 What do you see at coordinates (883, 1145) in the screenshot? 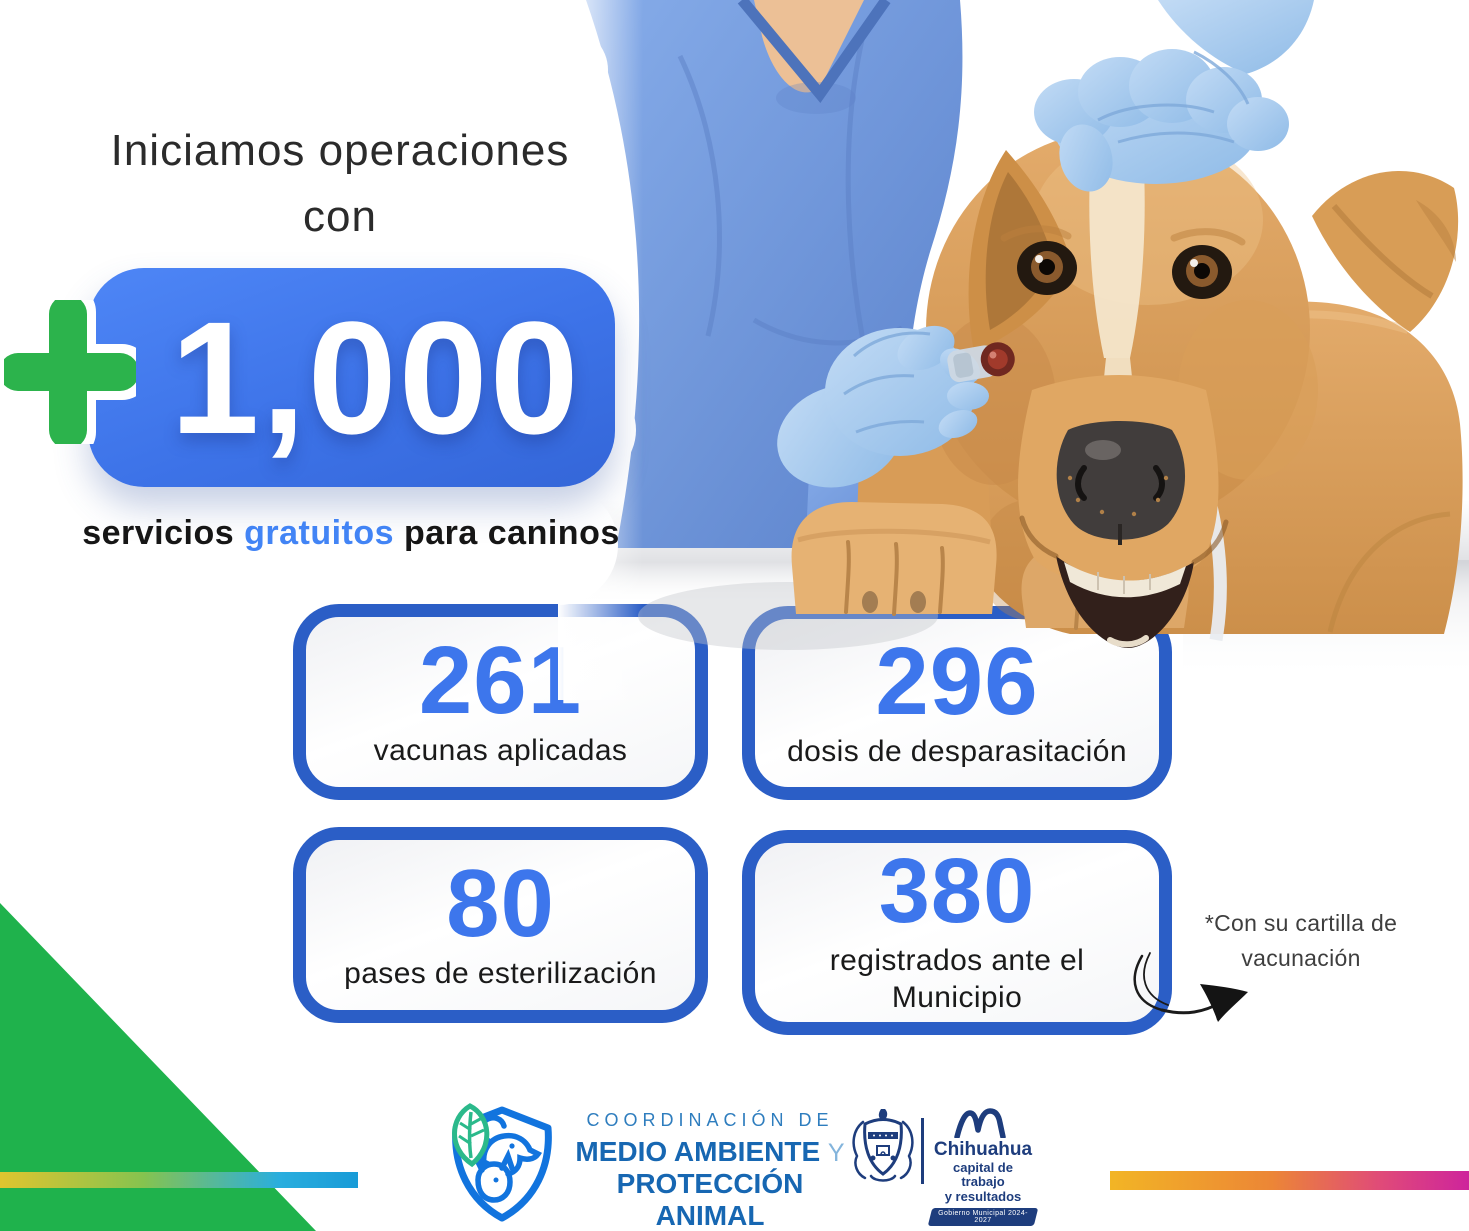
I see `city-crest-icon` at bounding box center [883, 1145].